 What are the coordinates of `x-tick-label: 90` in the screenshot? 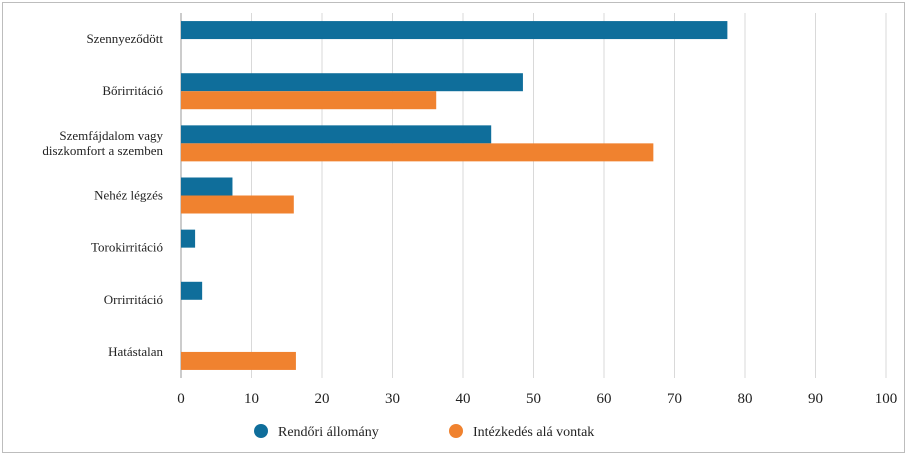 It's located at (815, 399).